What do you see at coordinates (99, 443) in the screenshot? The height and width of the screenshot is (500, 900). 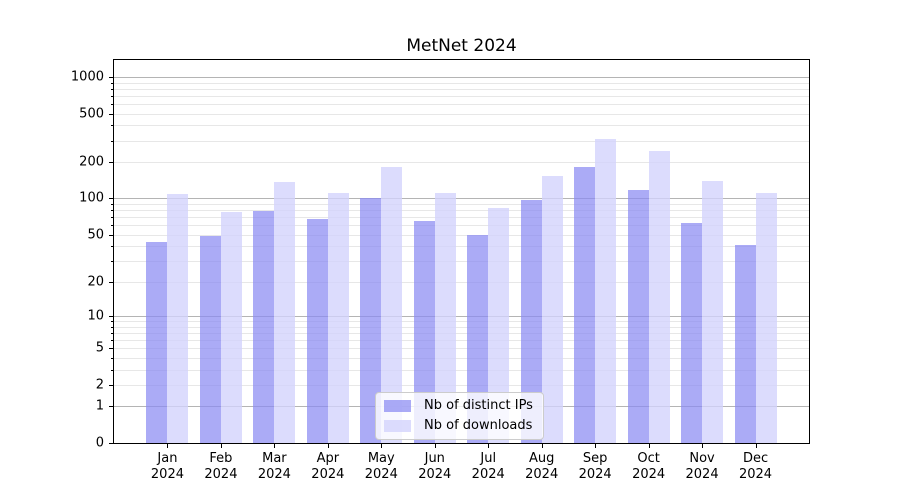 I see `y-tick-label: 0` at bounding box center [99, 443].